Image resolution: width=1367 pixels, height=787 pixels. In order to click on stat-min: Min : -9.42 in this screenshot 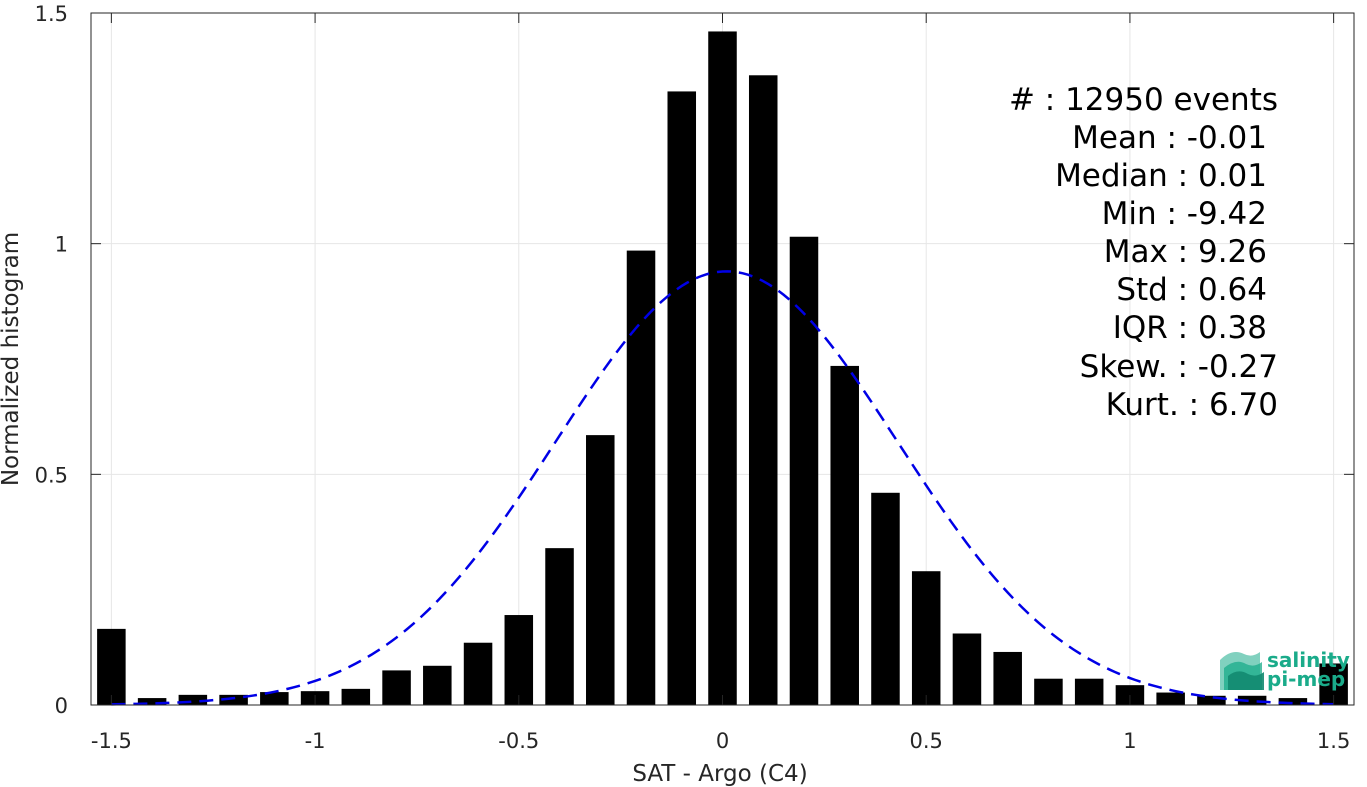, I will do `click(1184, 214)`.